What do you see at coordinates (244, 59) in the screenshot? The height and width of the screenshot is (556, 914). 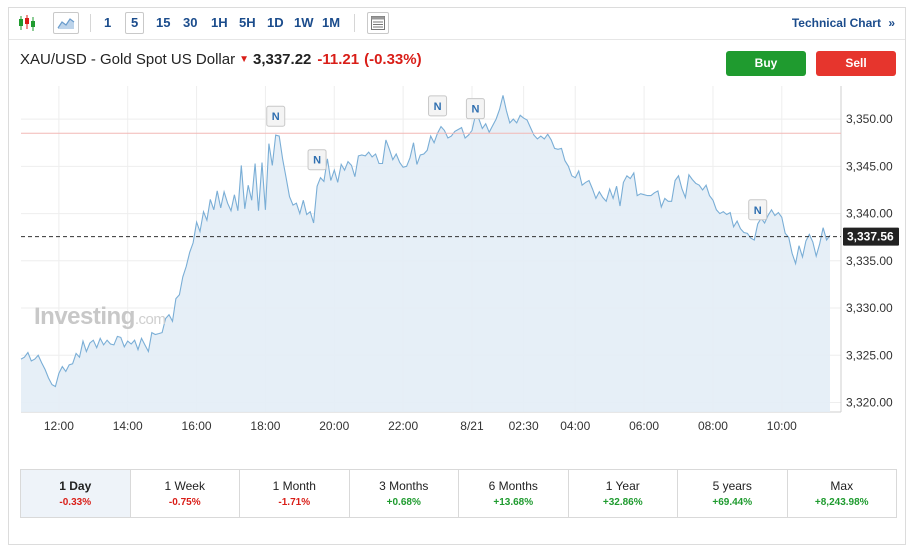 I see `down-arrow-icon: ▼` at bounding box center [244, 59].